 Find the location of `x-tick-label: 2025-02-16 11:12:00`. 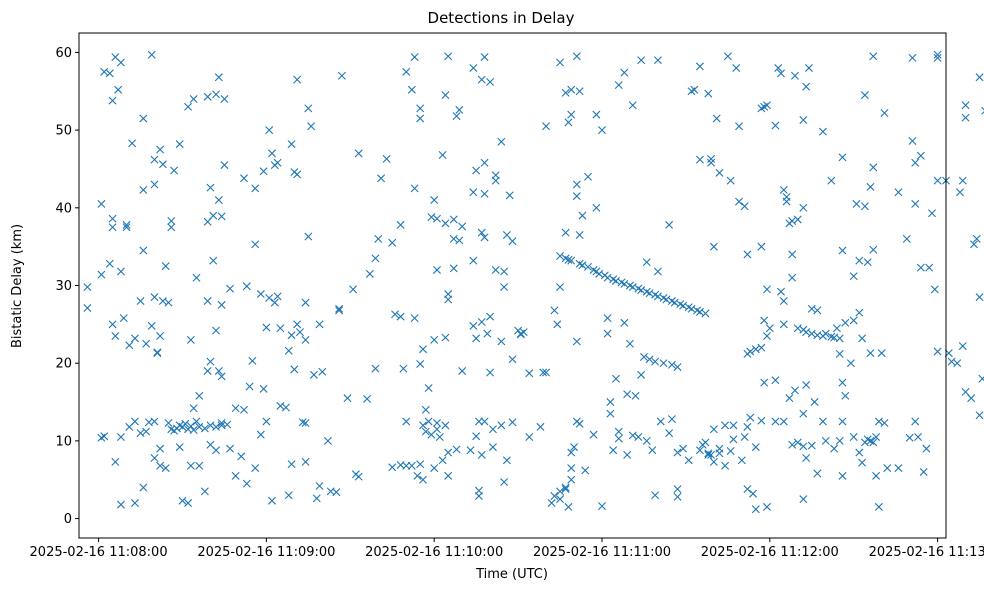

x-tick-label: 2025-02-16 11:12:00 is located at coordinates (770, 552).